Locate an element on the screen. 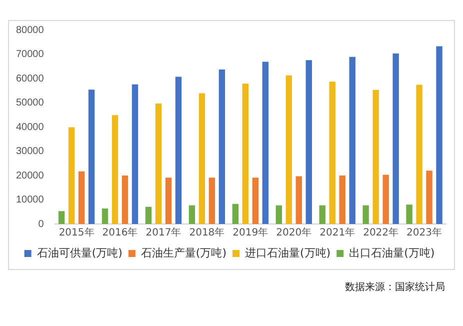 Image resolution: width=463 pixels, height=326 pixels. x-tick-label: 2021年 is located at coordinates (338, 232).